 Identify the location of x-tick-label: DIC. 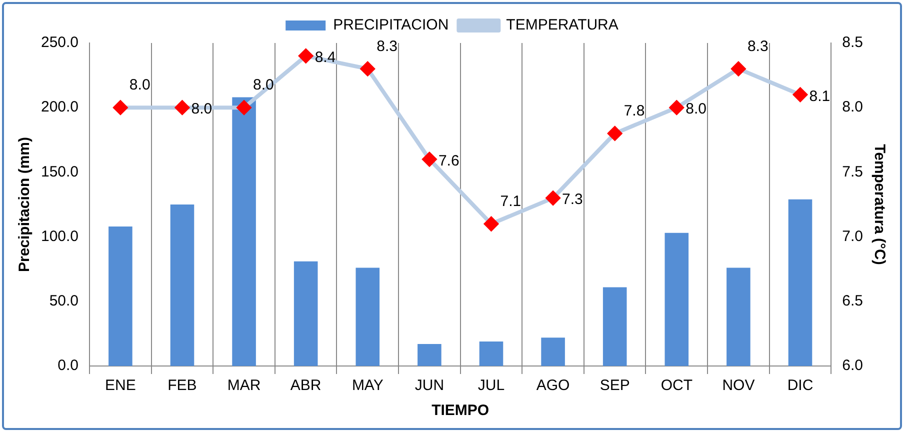
(800, 385).